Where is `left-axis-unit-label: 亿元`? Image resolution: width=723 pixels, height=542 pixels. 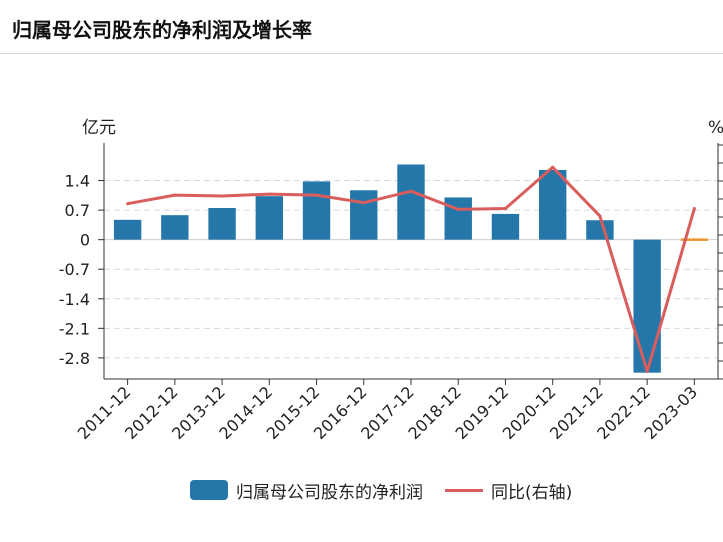
left-axis-unit-label: 亿元 is located at coordinates (99, 128).